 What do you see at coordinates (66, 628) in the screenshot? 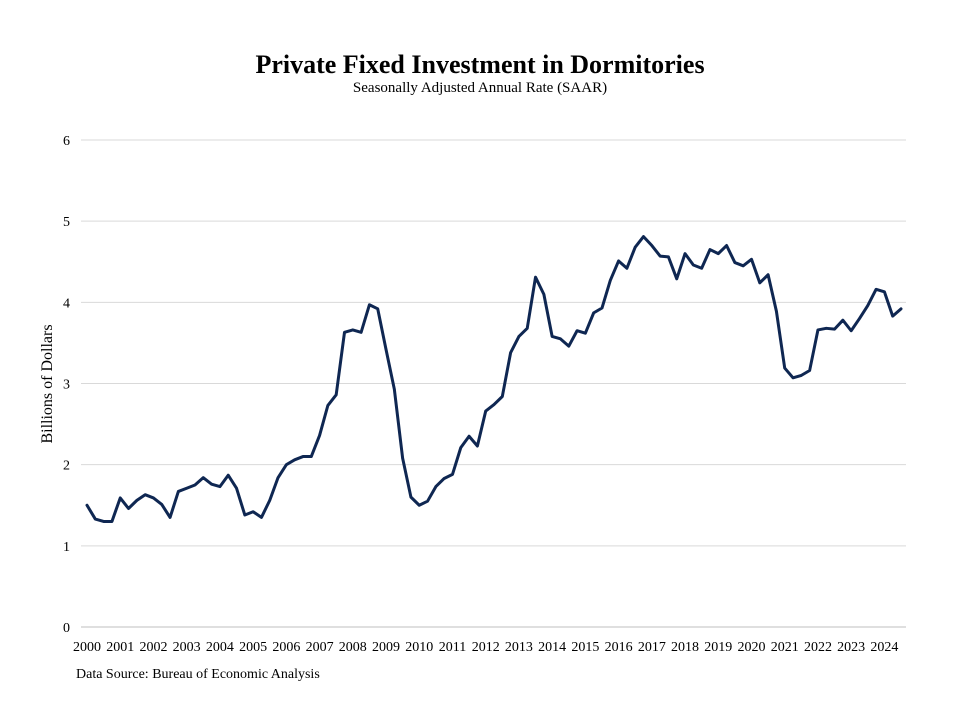
I see `y-tick-label: 0` at bounding box center [66, 628].